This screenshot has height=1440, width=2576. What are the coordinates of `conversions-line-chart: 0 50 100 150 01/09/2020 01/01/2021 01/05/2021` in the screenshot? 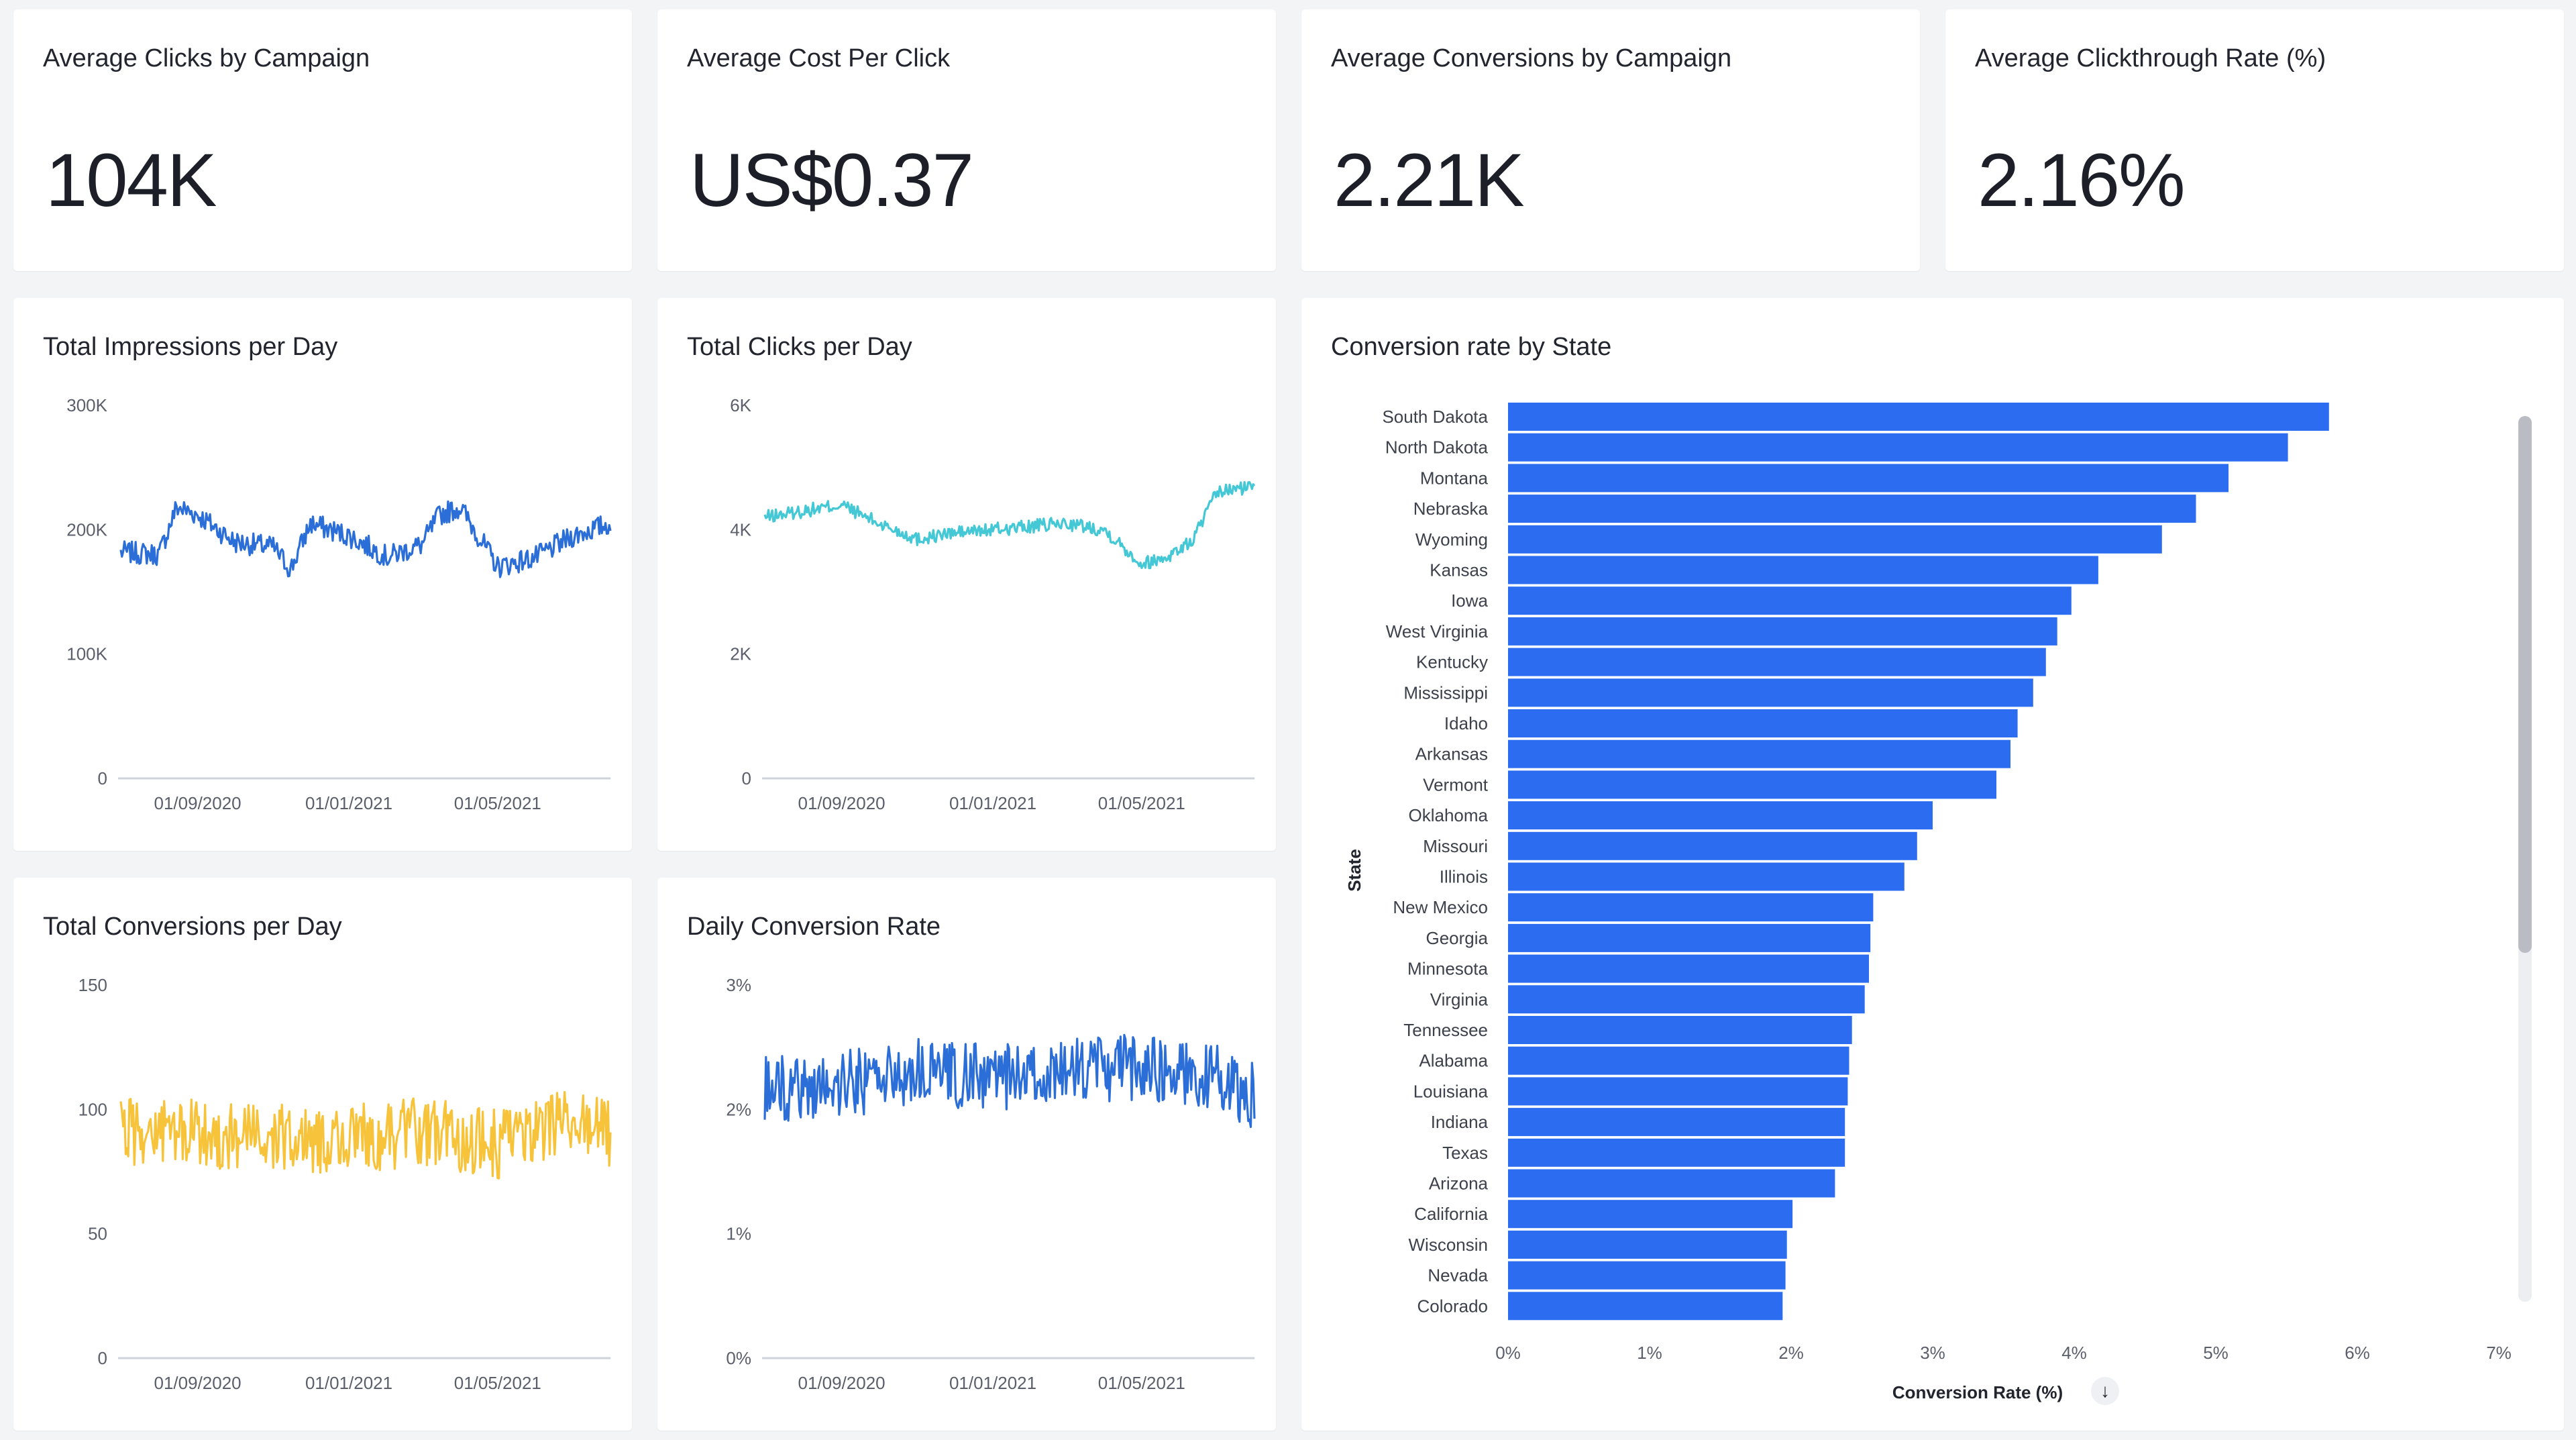 It's located at (322, 1154).